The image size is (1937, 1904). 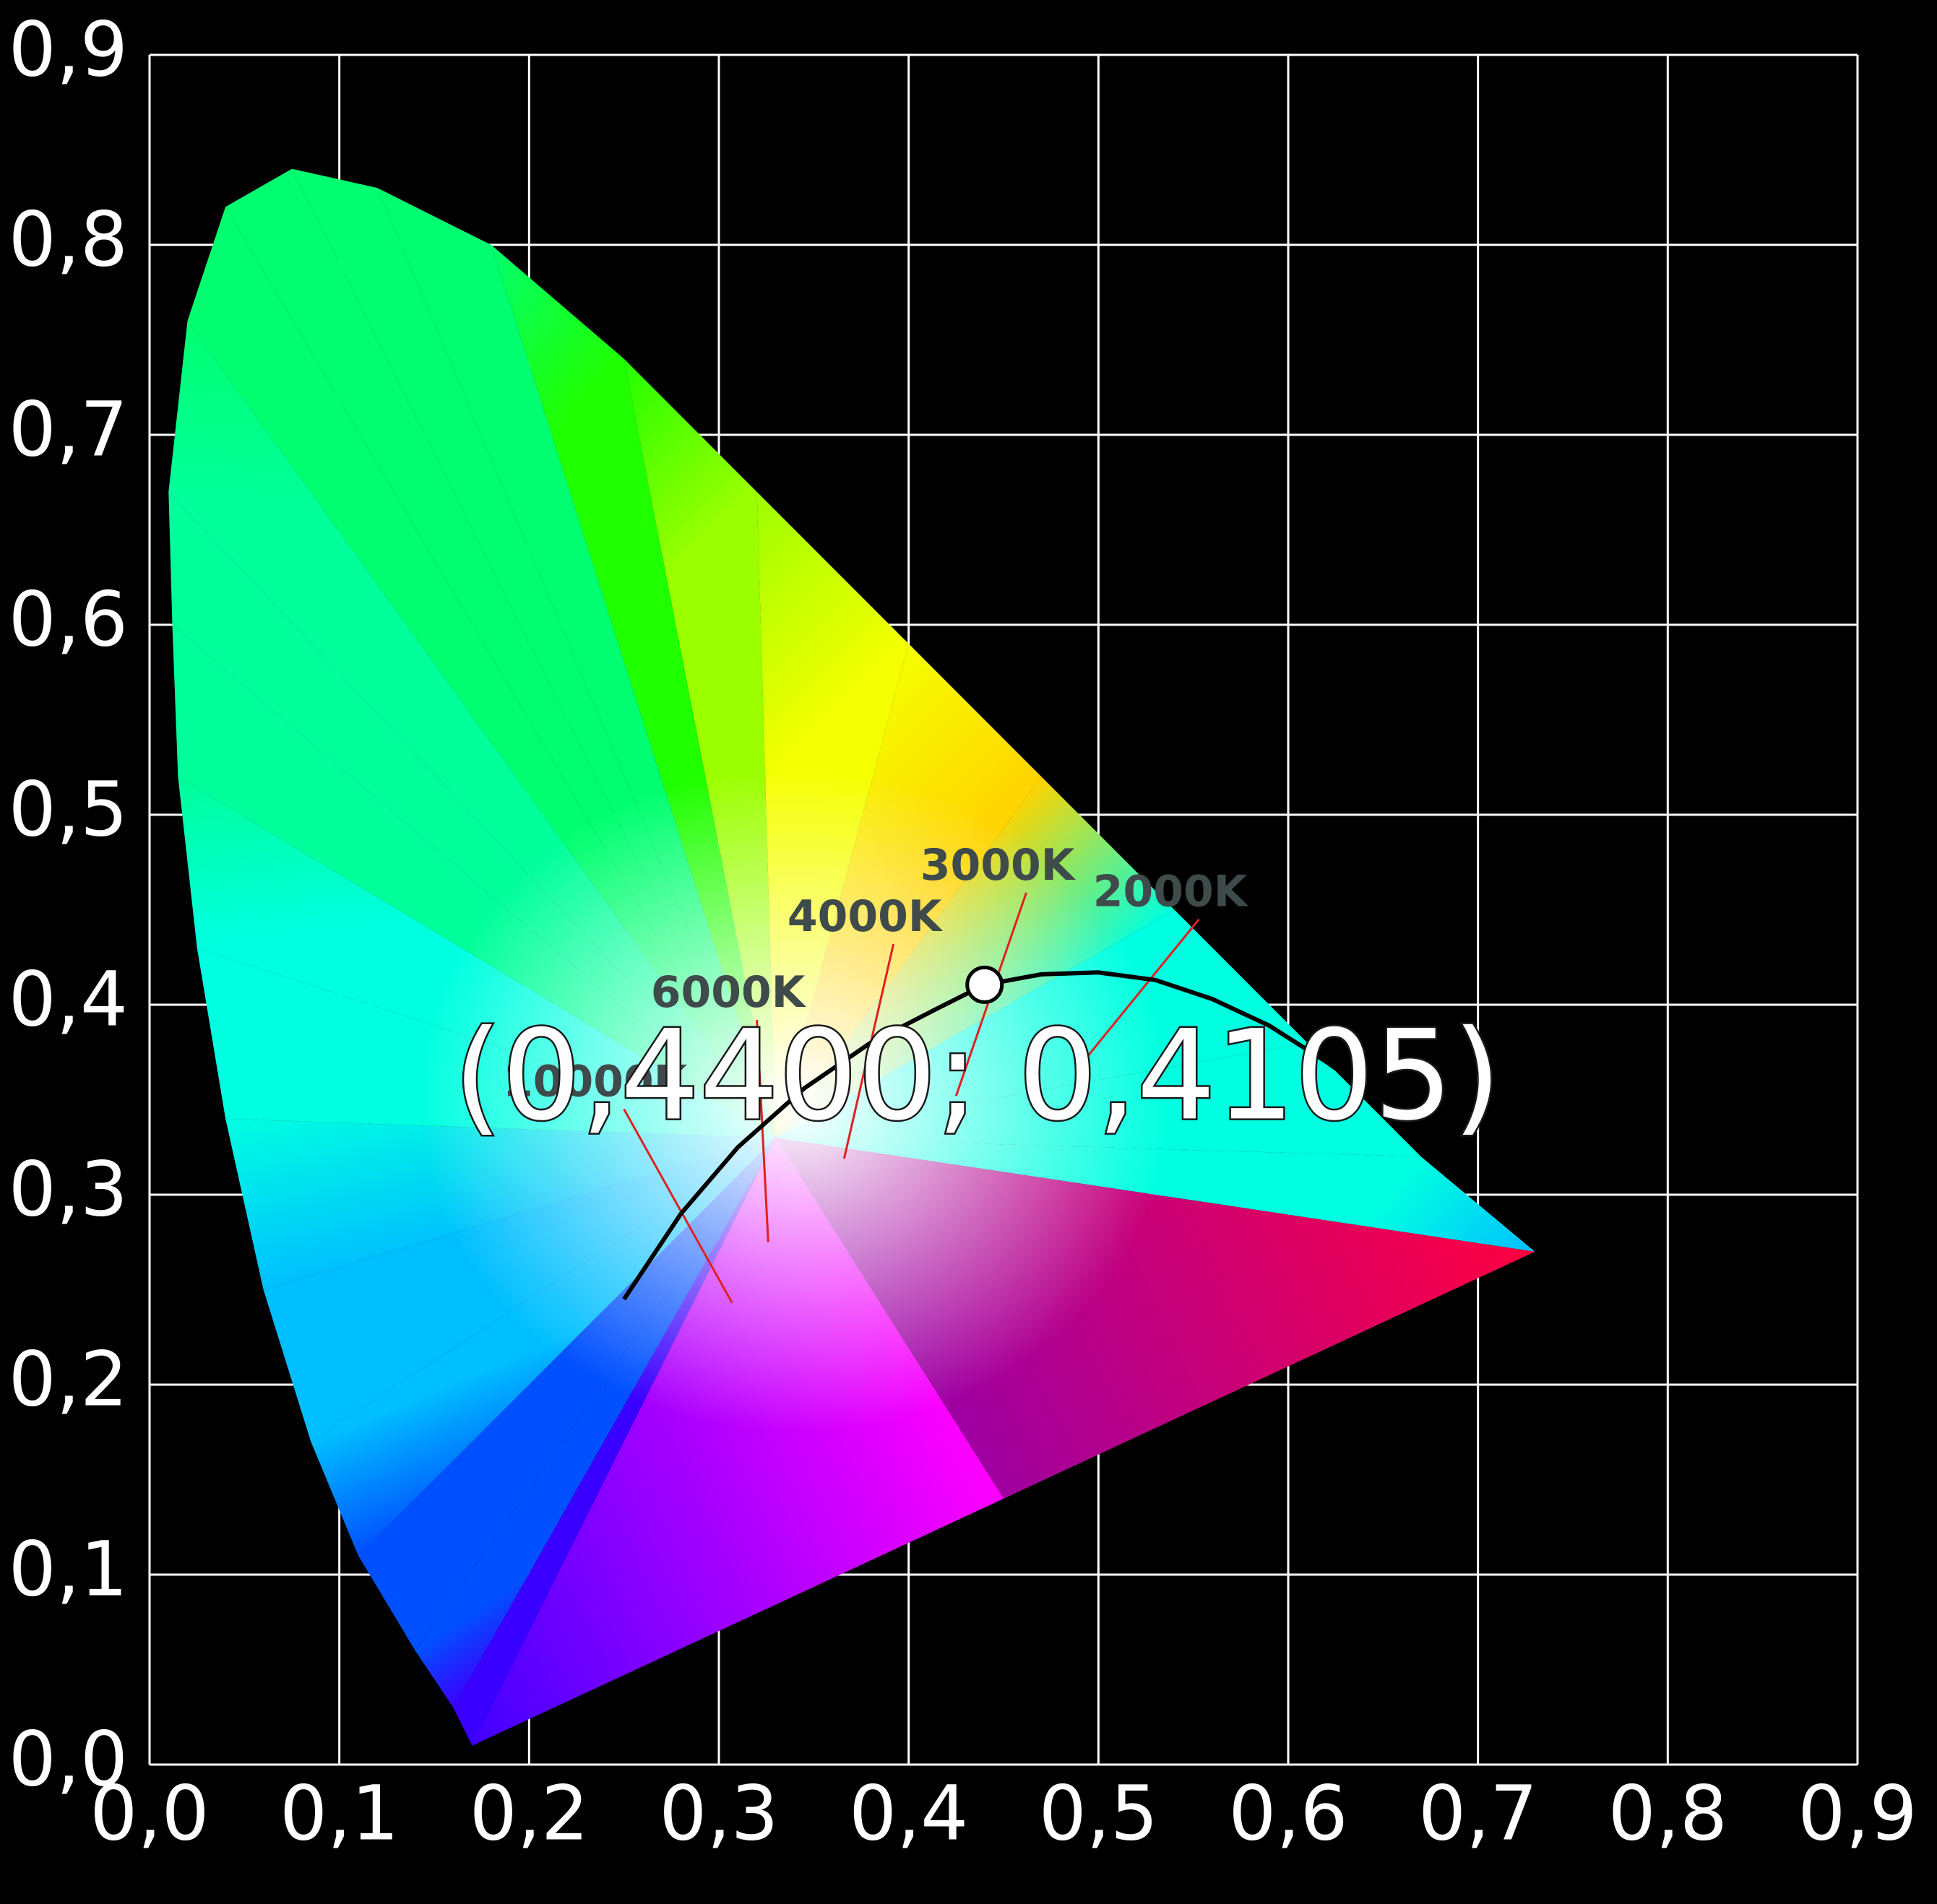 What do you see at coordinates (68, 1569) in the screenshot?
I see `y-tick-label: 0,1` at bounding box center [68, 1569].